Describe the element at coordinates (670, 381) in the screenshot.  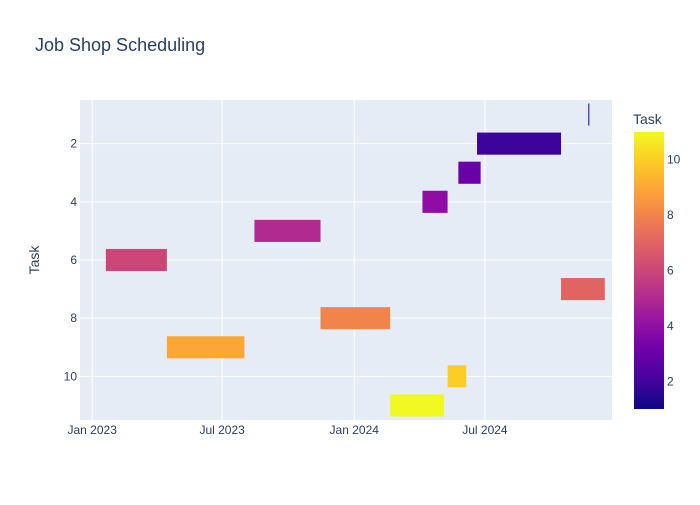
I see `colorbar-tick-label: 2` at that location.